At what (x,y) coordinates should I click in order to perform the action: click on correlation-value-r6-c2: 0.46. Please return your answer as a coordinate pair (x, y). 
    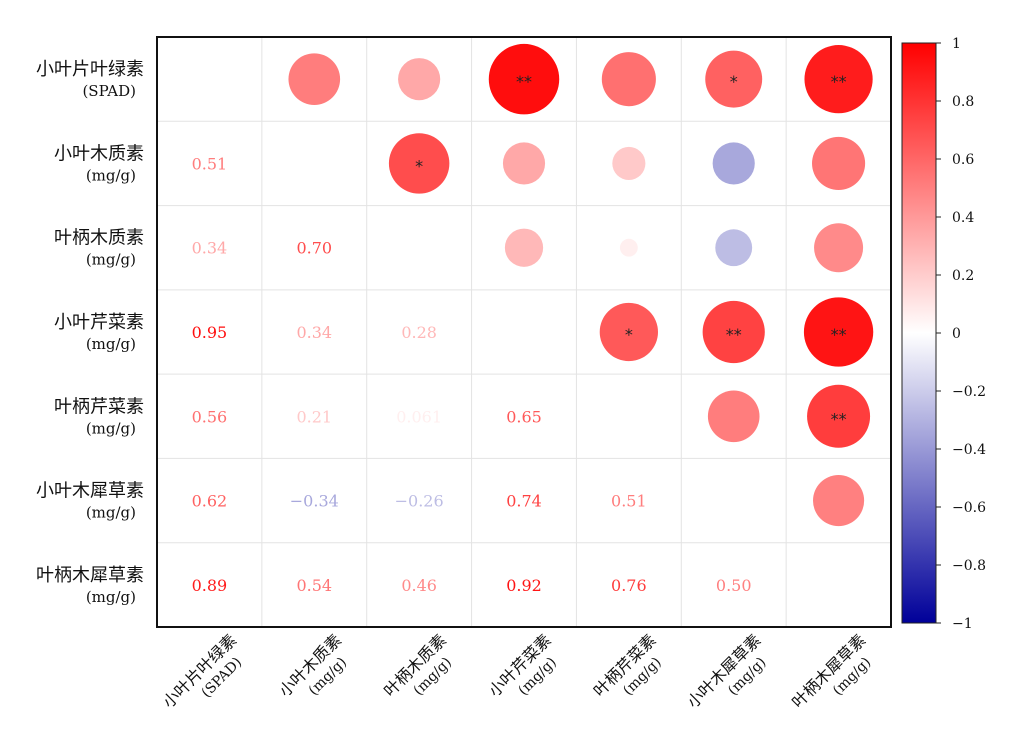
    Looking at the image, I should click on (419, 585).